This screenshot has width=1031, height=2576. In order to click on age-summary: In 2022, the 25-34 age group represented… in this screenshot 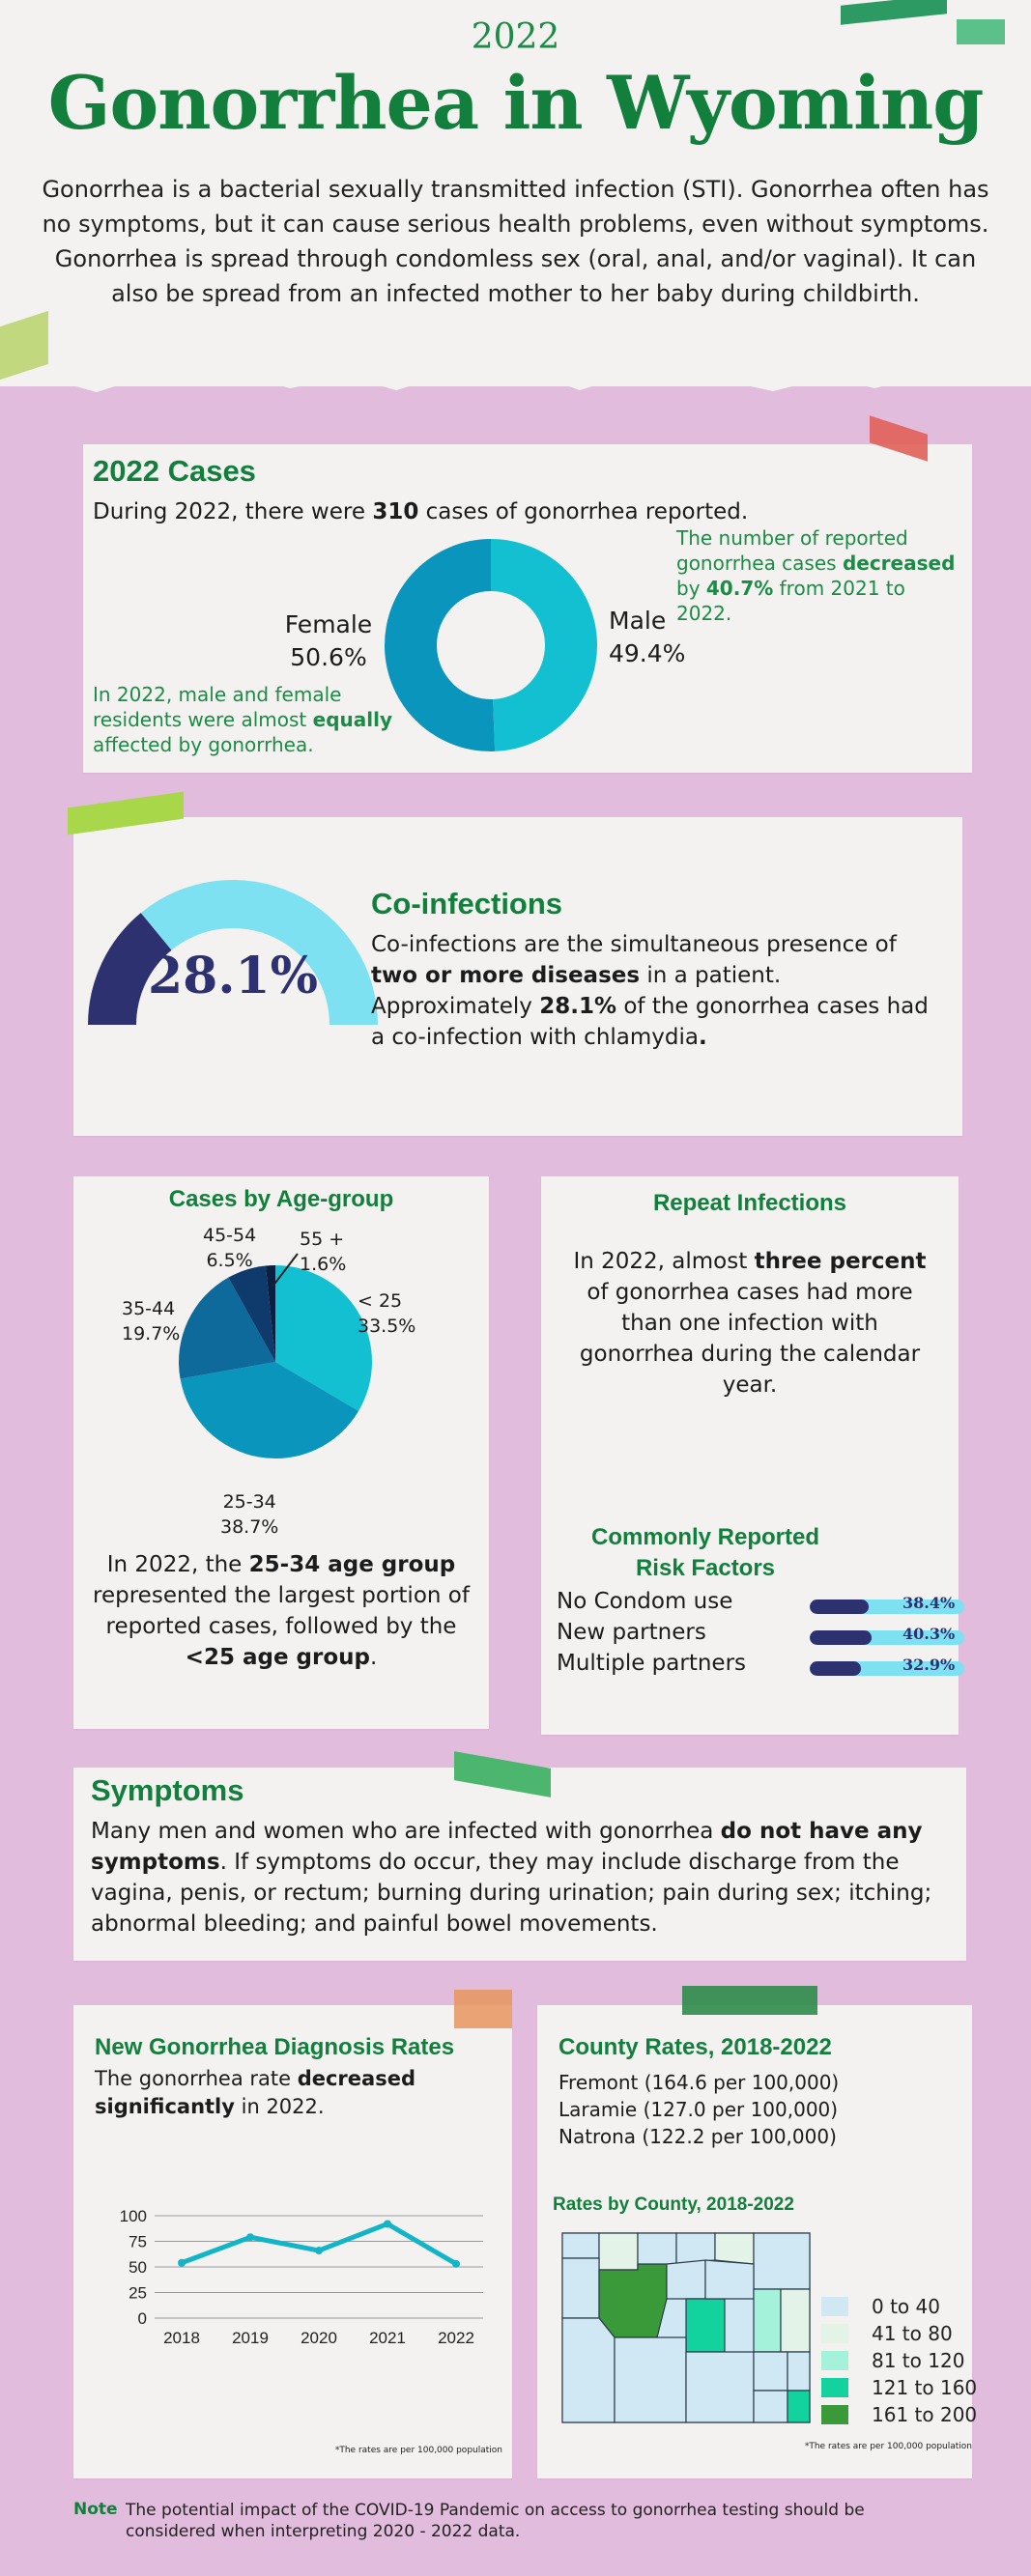, I will do `click(282, 1611)`.